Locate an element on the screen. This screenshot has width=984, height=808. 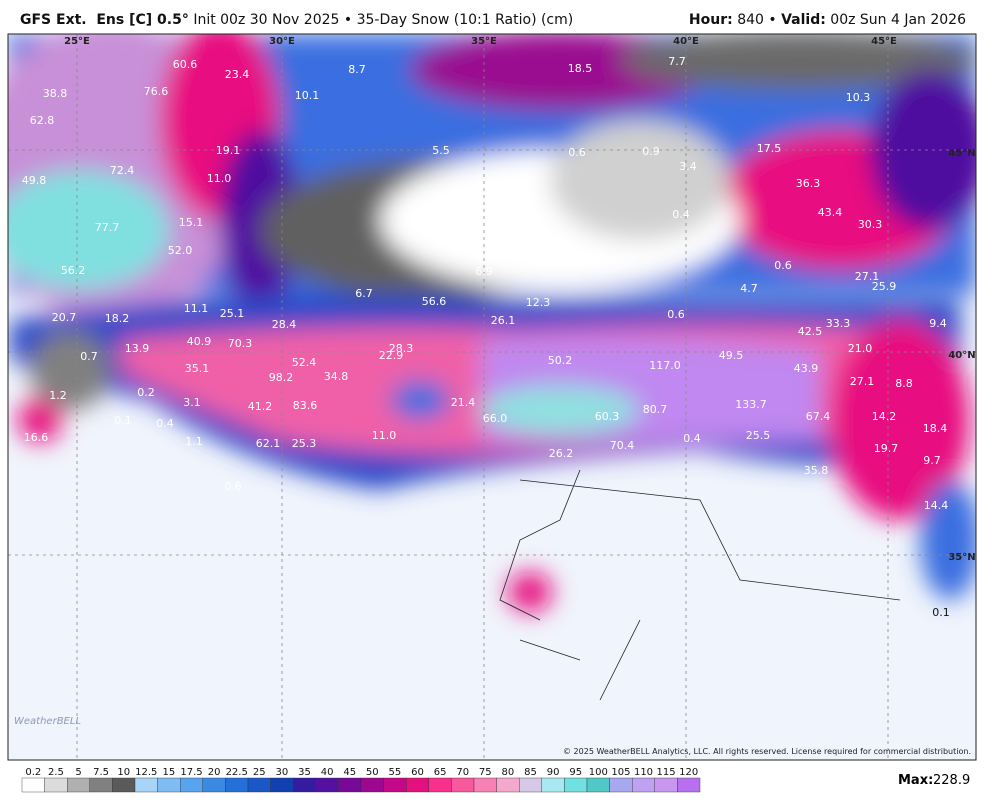
point-value: 0.1 is located at coordinates (941, 612).